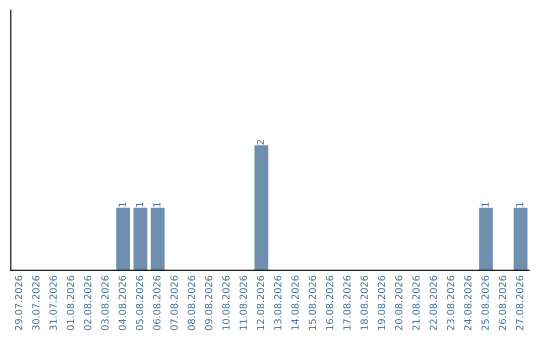  Describe the element at coordinates (156, 303) in the screenshot. I see `x-tick-label: 06.08.2026` at that location.